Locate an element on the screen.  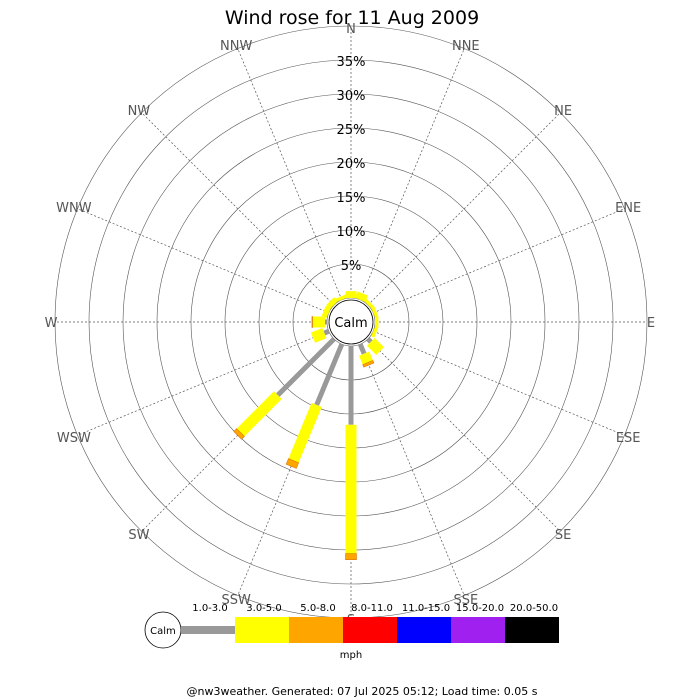
bar-n-3.0-5.0 is located at coordinates (351, 294).